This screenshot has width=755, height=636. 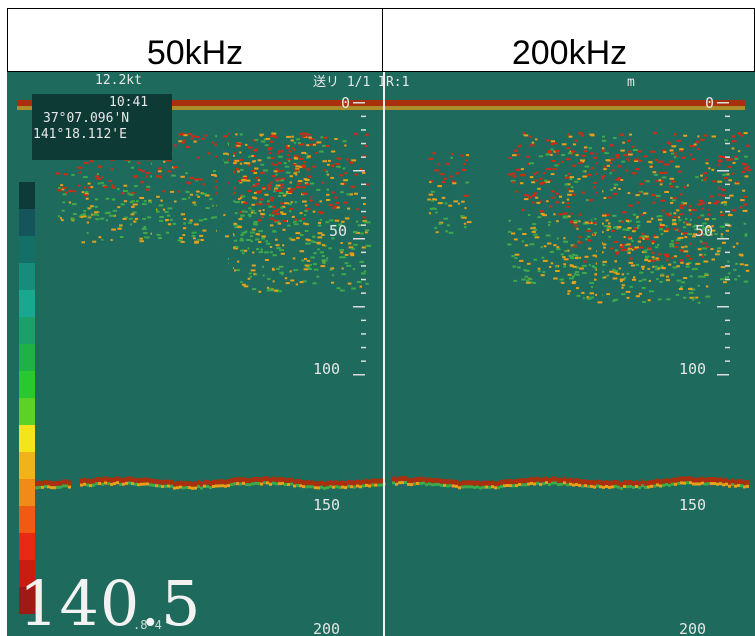 What do you see at coordinates (195, 53) in the screenshot?
I see `freq-label-50khz: 50kHz` at bounding box center [195, 53].